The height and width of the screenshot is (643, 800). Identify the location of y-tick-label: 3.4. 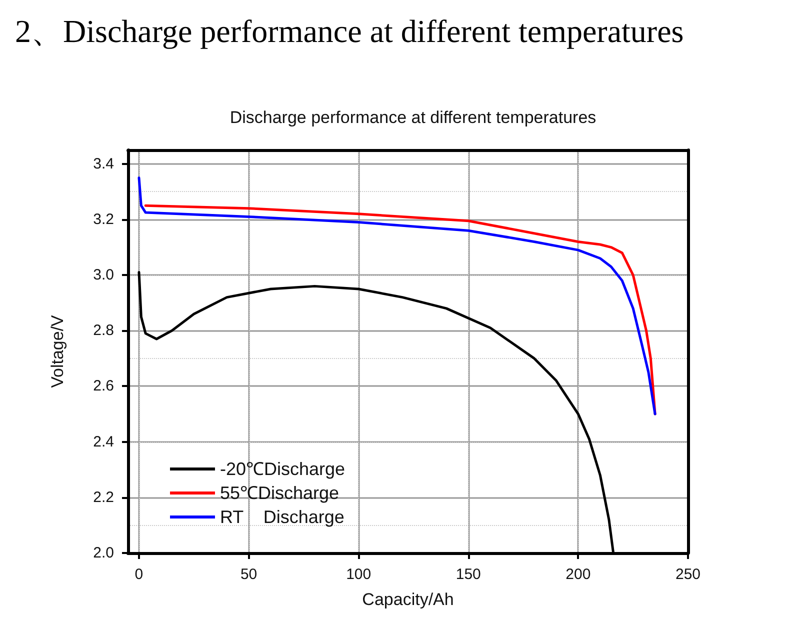
(103, 163).